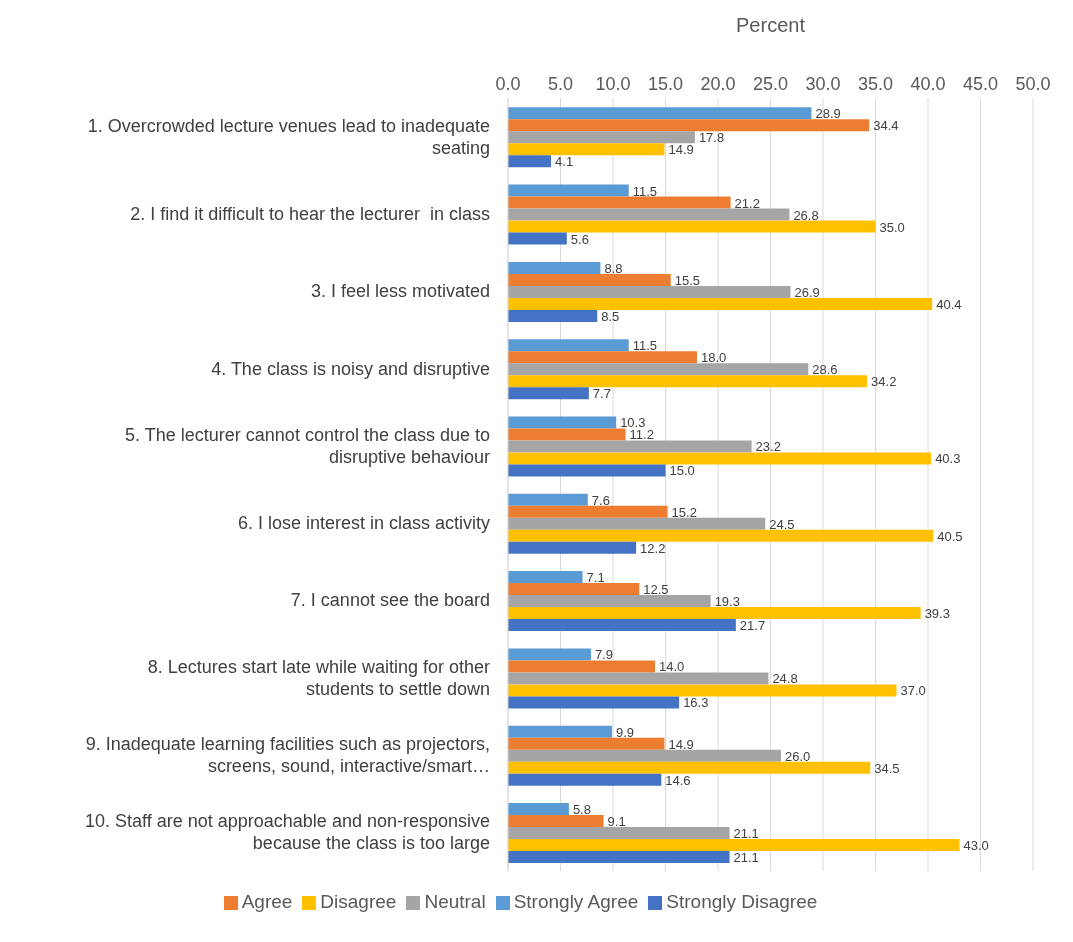 Image resolution: width=1073 pixels, height=942 pixels. I want to click on data-label: 7.6, so click(600, 500).